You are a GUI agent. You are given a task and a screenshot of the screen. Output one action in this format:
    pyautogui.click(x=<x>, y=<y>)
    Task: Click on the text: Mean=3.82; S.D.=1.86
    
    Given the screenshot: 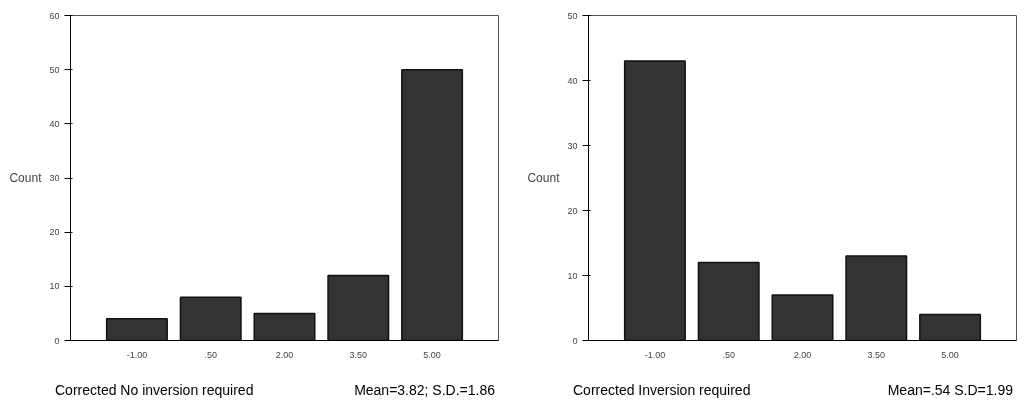 What is the action you would take?
    pyautogui.click(x=424, y=390)
    